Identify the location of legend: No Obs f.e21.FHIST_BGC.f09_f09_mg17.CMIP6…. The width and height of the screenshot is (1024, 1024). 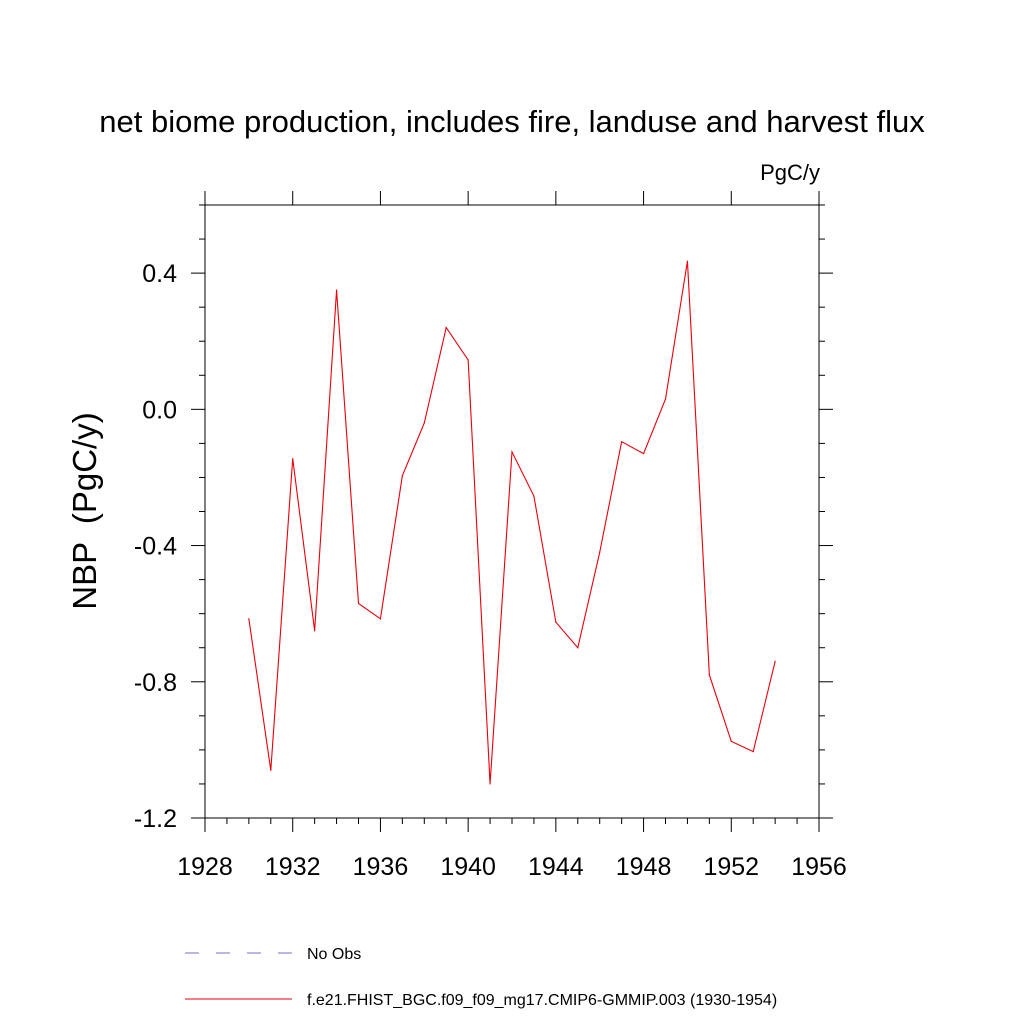
(481, 977).